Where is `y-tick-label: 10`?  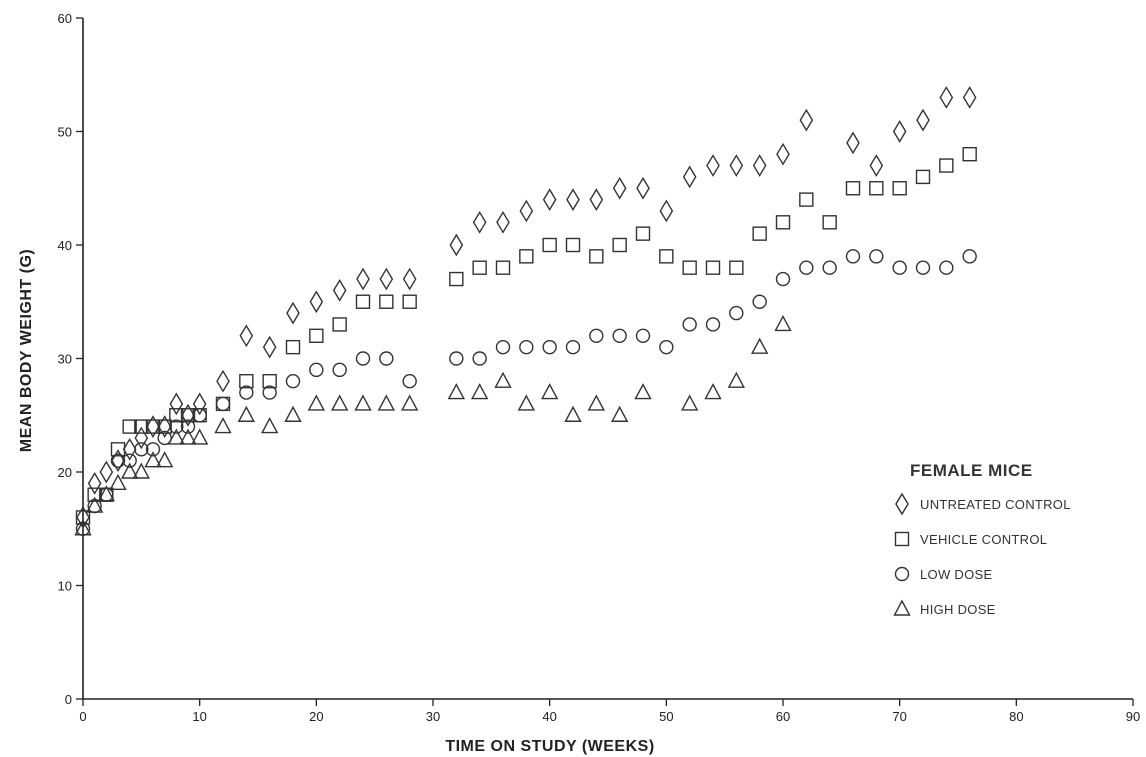 y-tick-label: 10 is located at coordinates (65, 586).